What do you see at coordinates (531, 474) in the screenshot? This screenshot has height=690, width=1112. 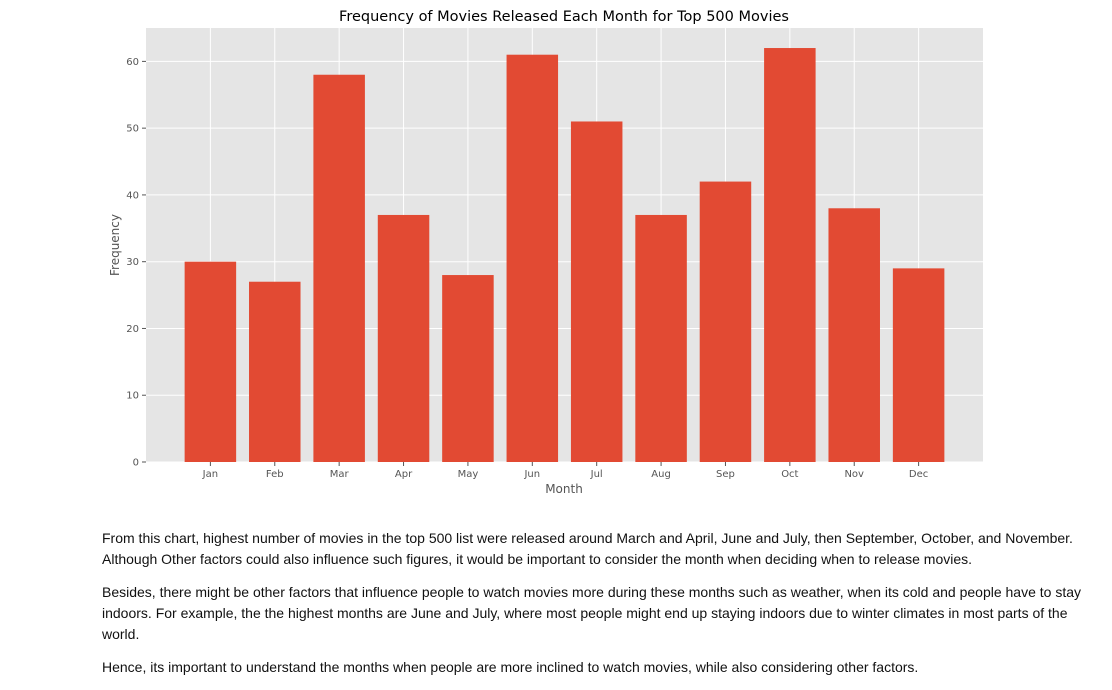 I see `x-tick-label: Jun` at bounding box center [531, 474].